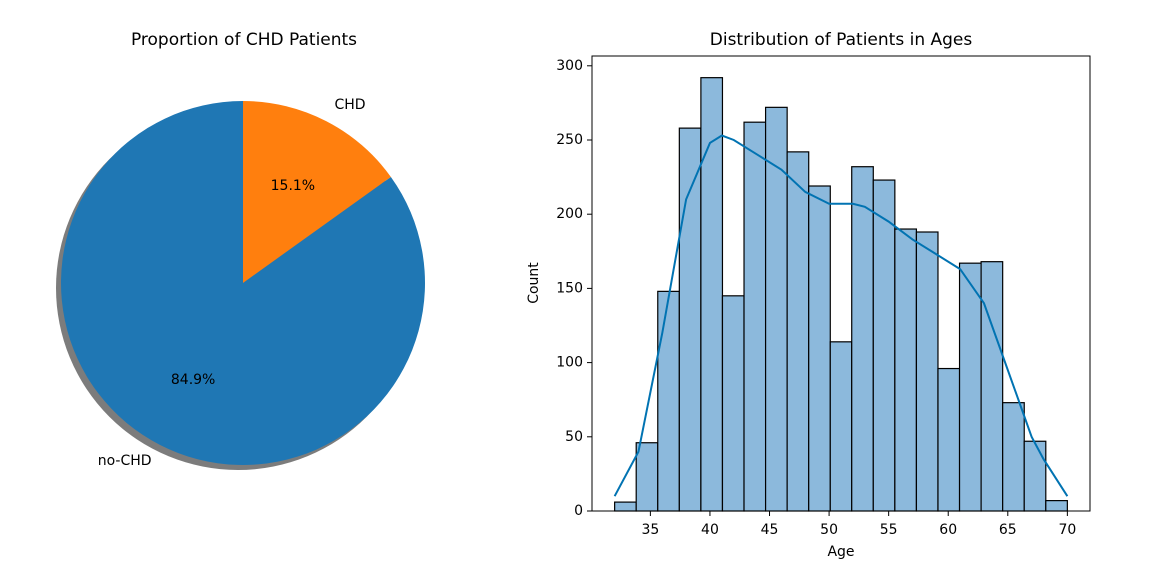 The width and height of the screenshot is (1153, 575). I want to click on slice-label: CHD, so click(349, 105).